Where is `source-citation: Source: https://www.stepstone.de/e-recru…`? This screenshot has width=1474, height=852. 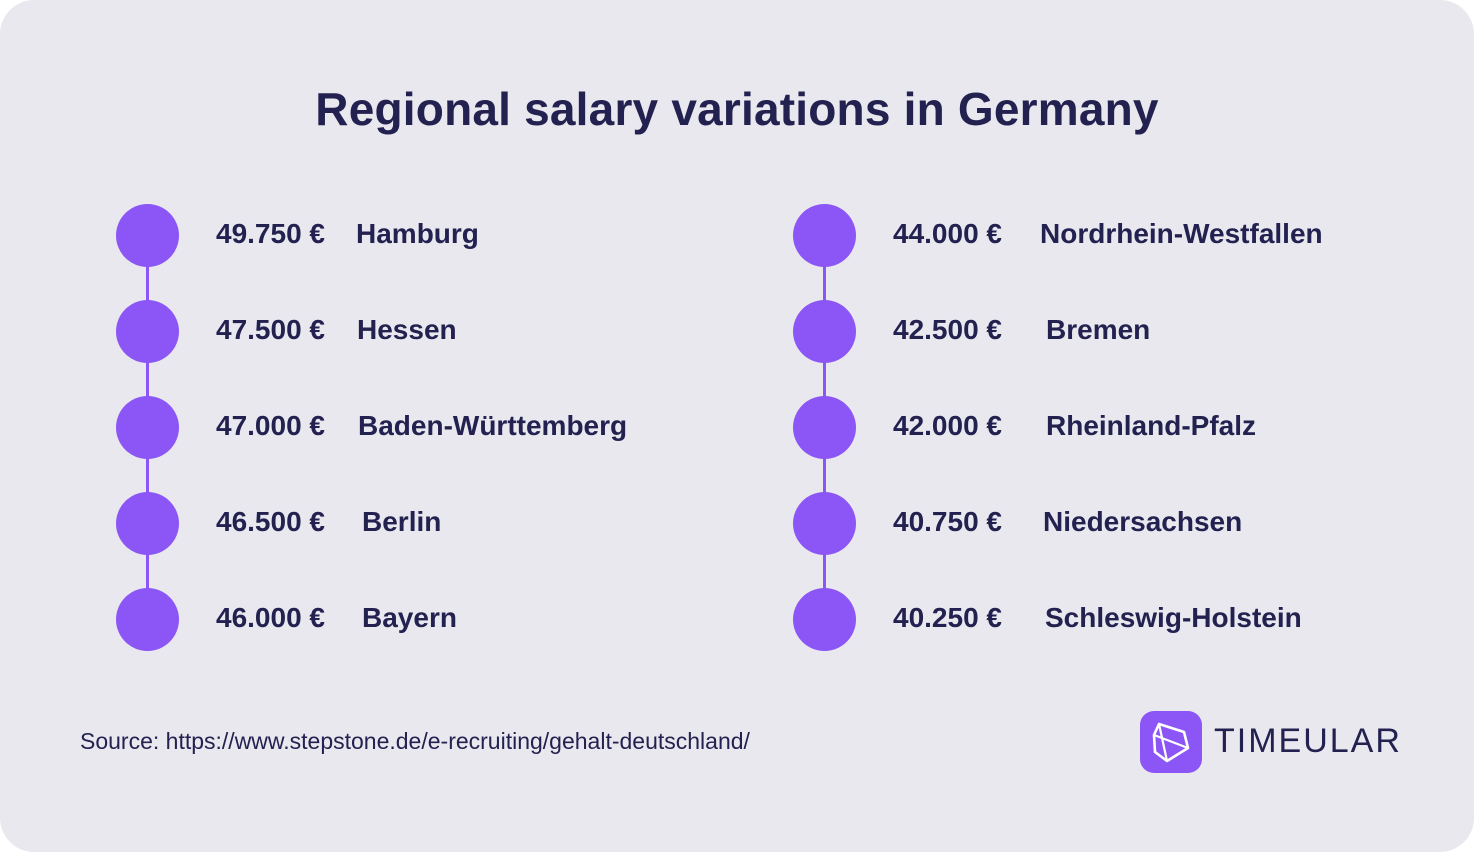
source-citation: Source: https://www.stepstone.de/e-recru… is located at coordinates (415, 741).